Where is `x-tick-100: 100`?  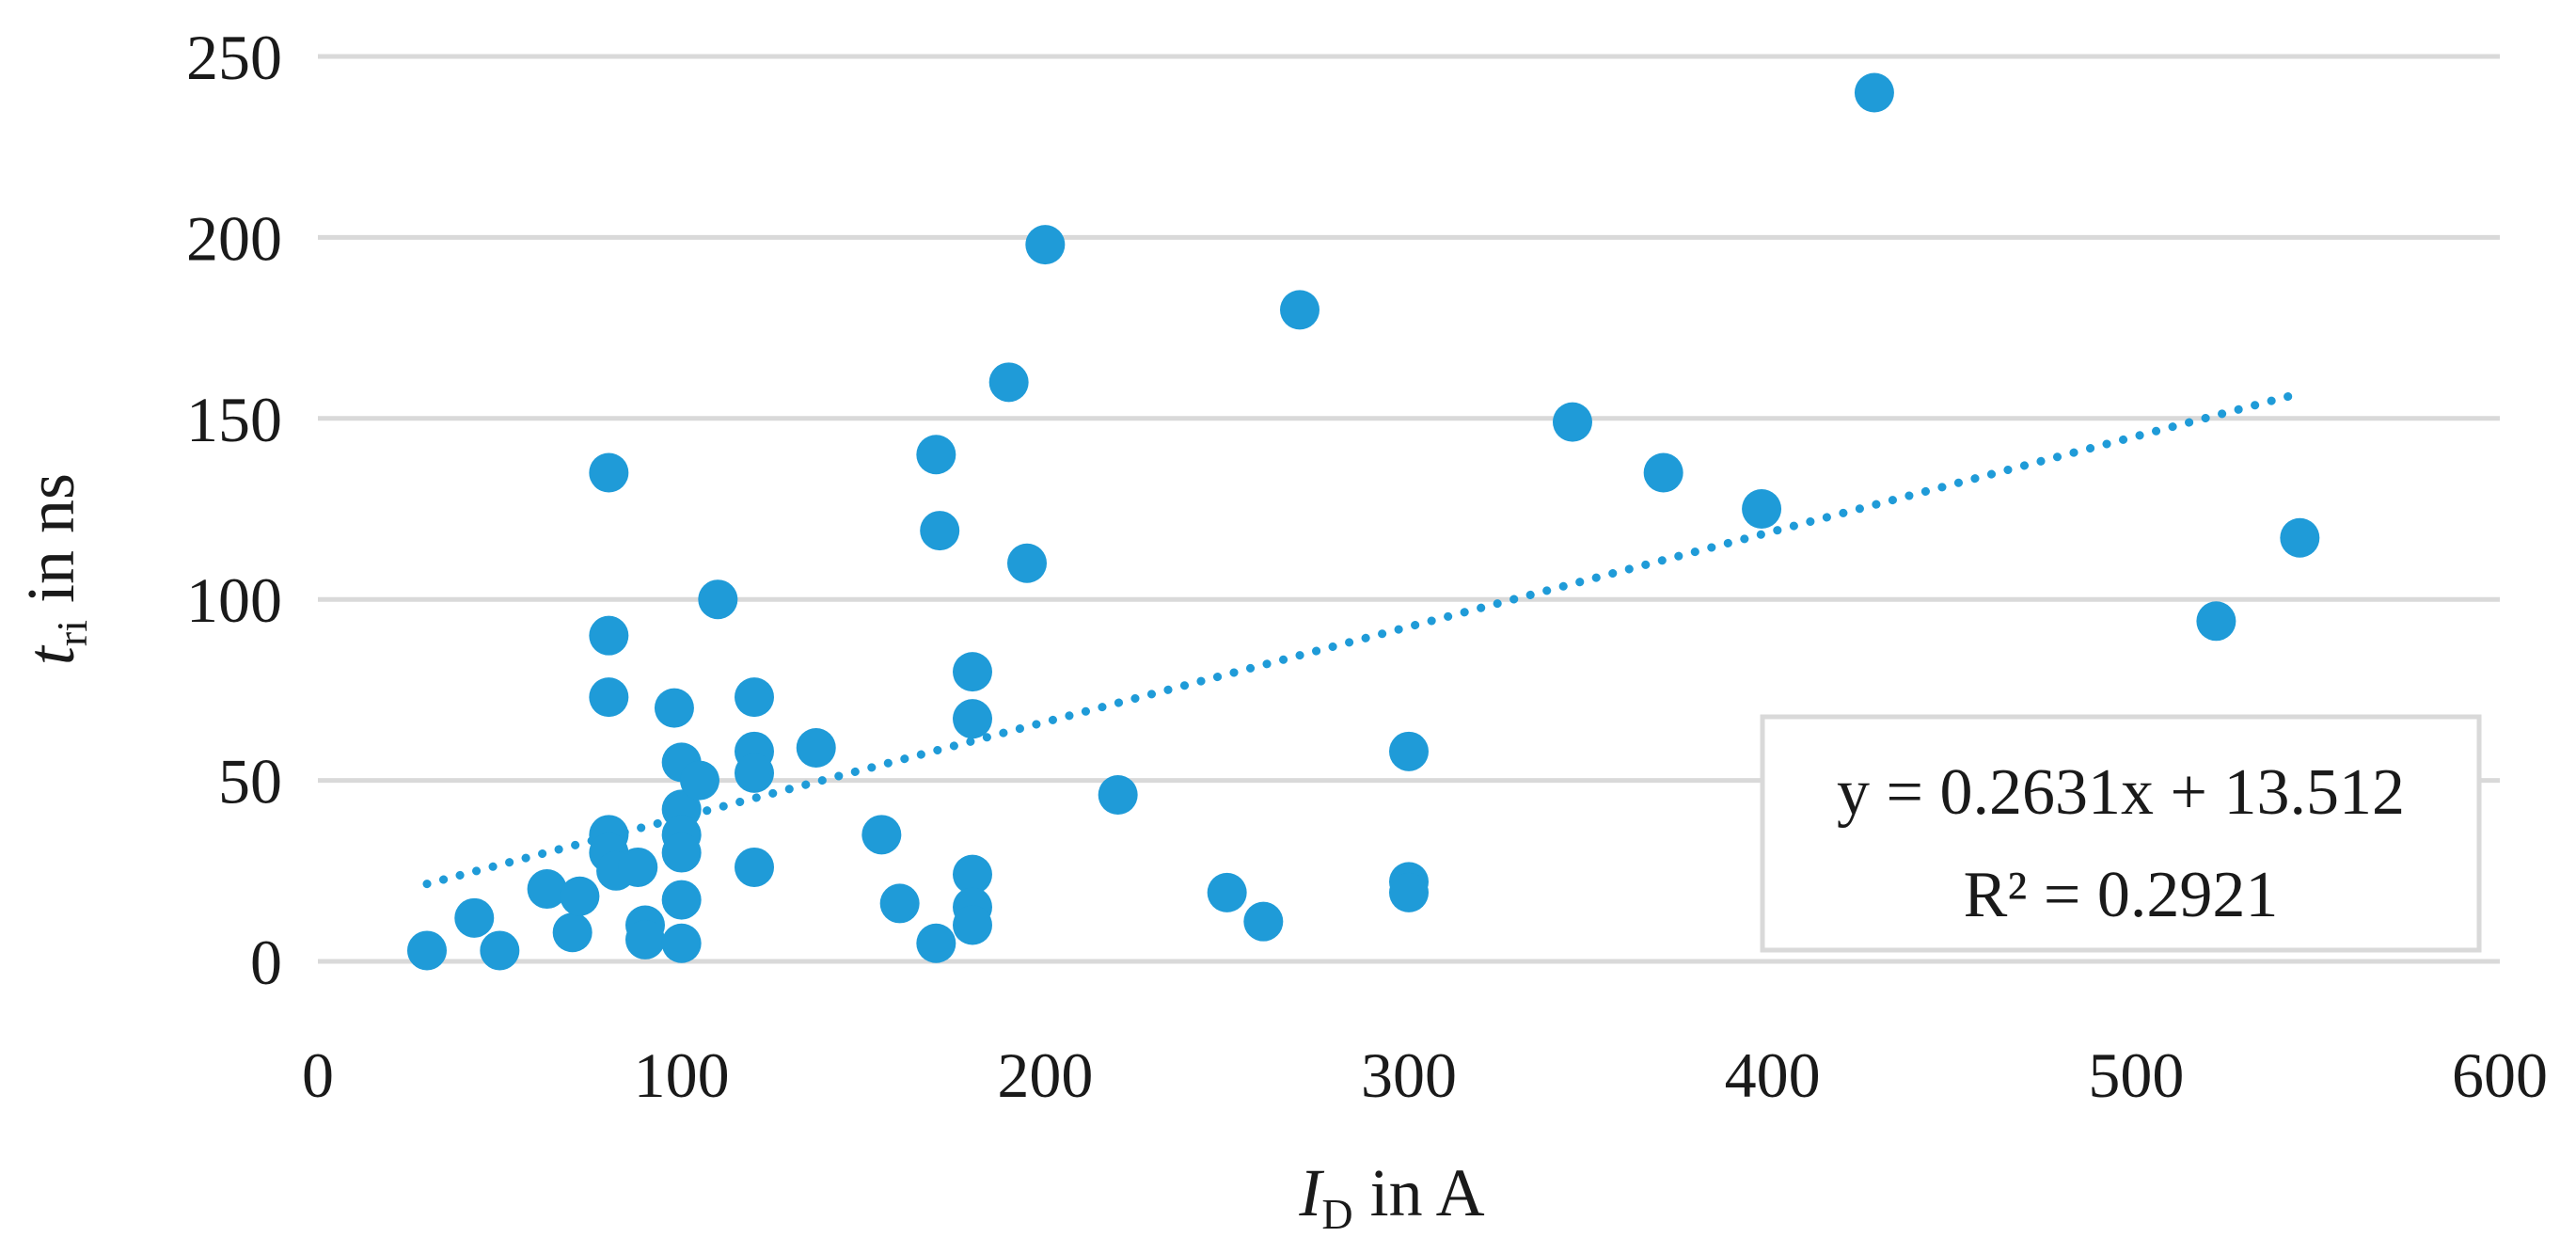
x-tick-100: 100 is located at coordinates (682, 1075).